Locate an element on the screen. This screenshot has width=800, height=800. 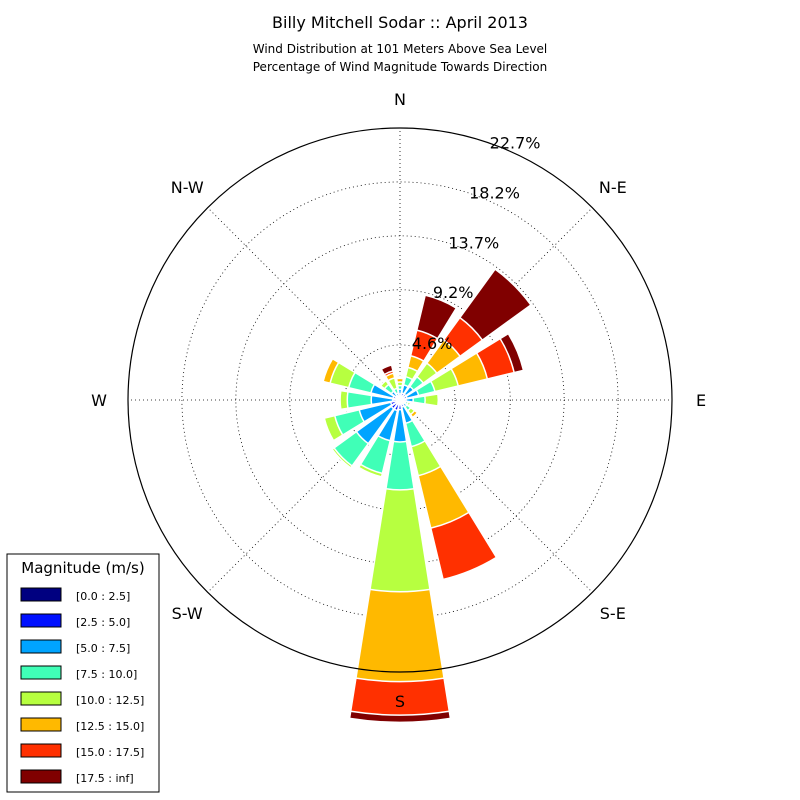
legend-label-6: [15.0 : 17.5] is located at coordinates (110, 752).